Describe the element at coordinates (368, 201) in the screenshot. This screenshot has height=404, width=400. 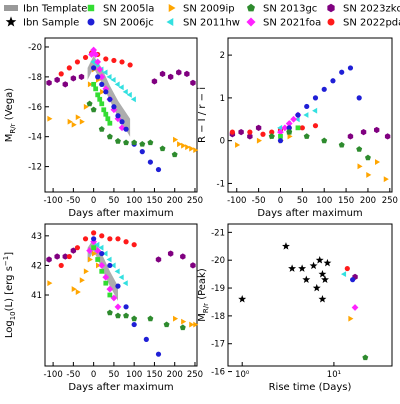
I see `x-tick-label: 200` at that location.